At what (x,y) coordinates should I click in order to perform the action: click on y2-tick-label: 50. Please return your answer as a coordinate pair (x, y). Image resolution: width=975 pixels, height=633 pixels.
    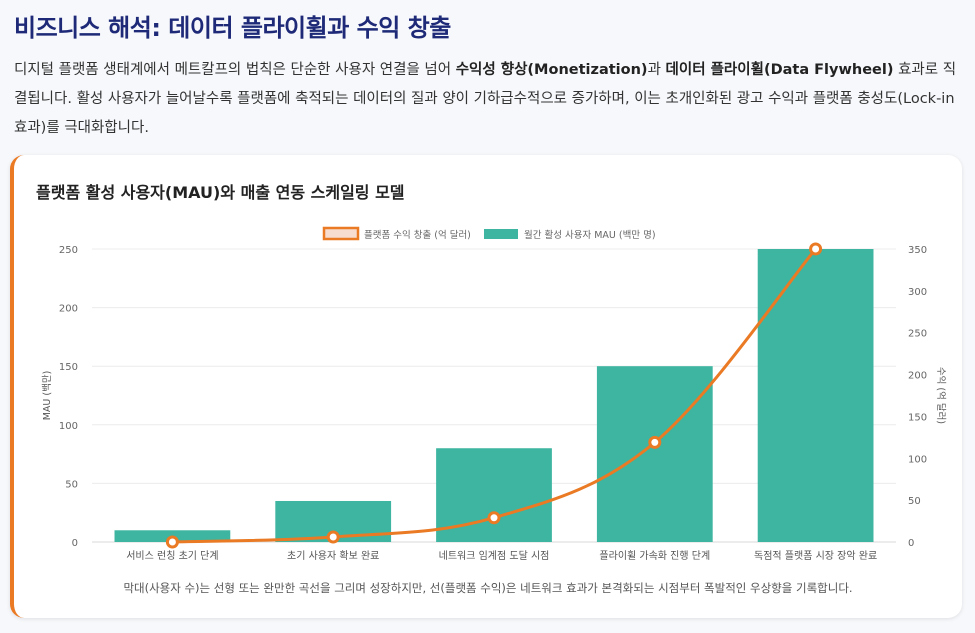
    Looking at the image, I should click on (914, 501).